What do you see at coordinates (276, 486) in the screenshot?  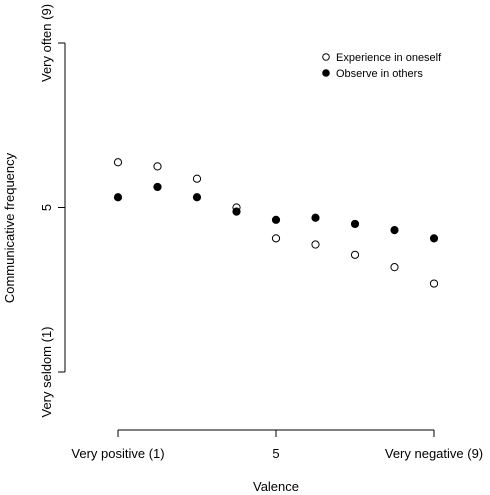 I see `x-axis-label: Valence` at bounding box center [276, 486].